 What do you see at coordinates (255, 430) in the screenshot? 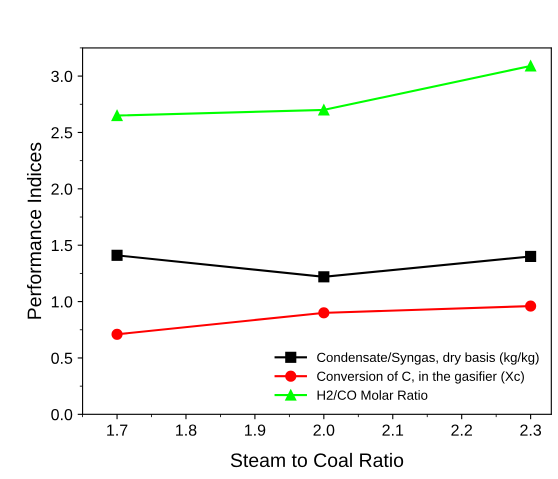
I see `x-tick-label: 1.9` at bounding box center [255, 430].